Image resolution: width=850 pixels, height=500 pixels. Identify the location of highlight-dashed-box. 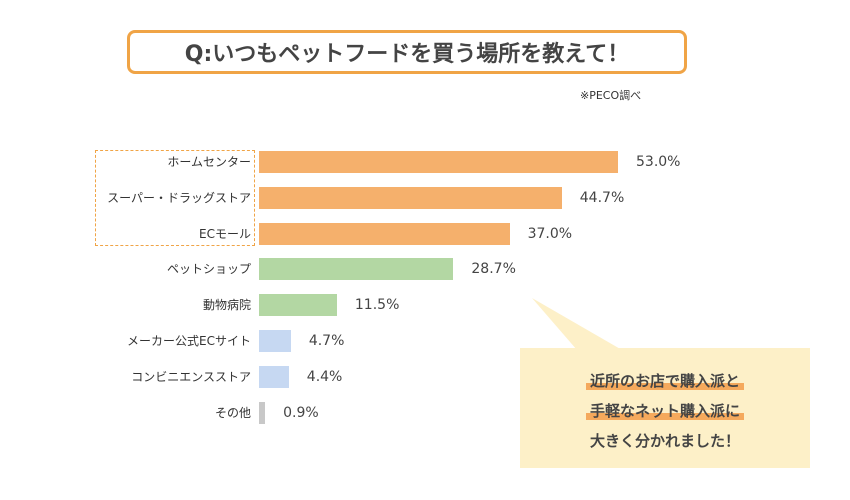
(175, 198).